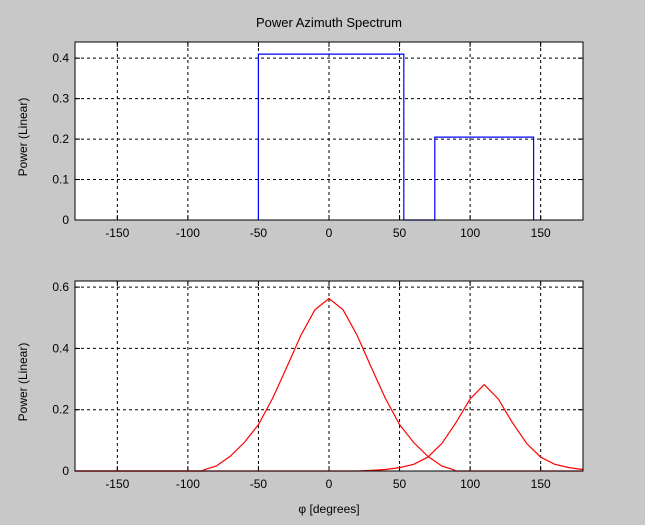 This screenshot has width=645, height=525. Describe the element at coordinates (329, 22) in the screenshot. I see `chart-title: Power Azimuth Spectrum` at that location.